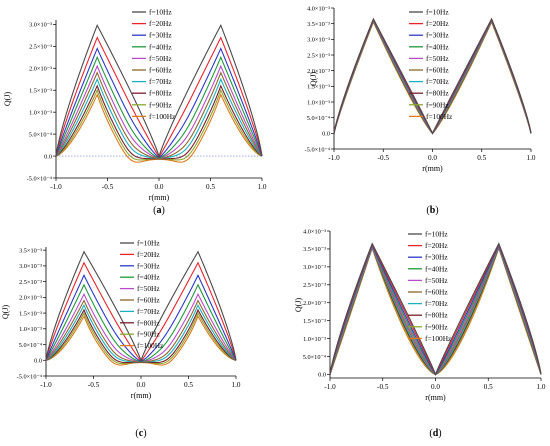 This screenshot has width=550, height=446. What do you see at coordinates (432, 210) in the screenshot?
I see `panel-caption: (b)` at bounding box center [432, 210].